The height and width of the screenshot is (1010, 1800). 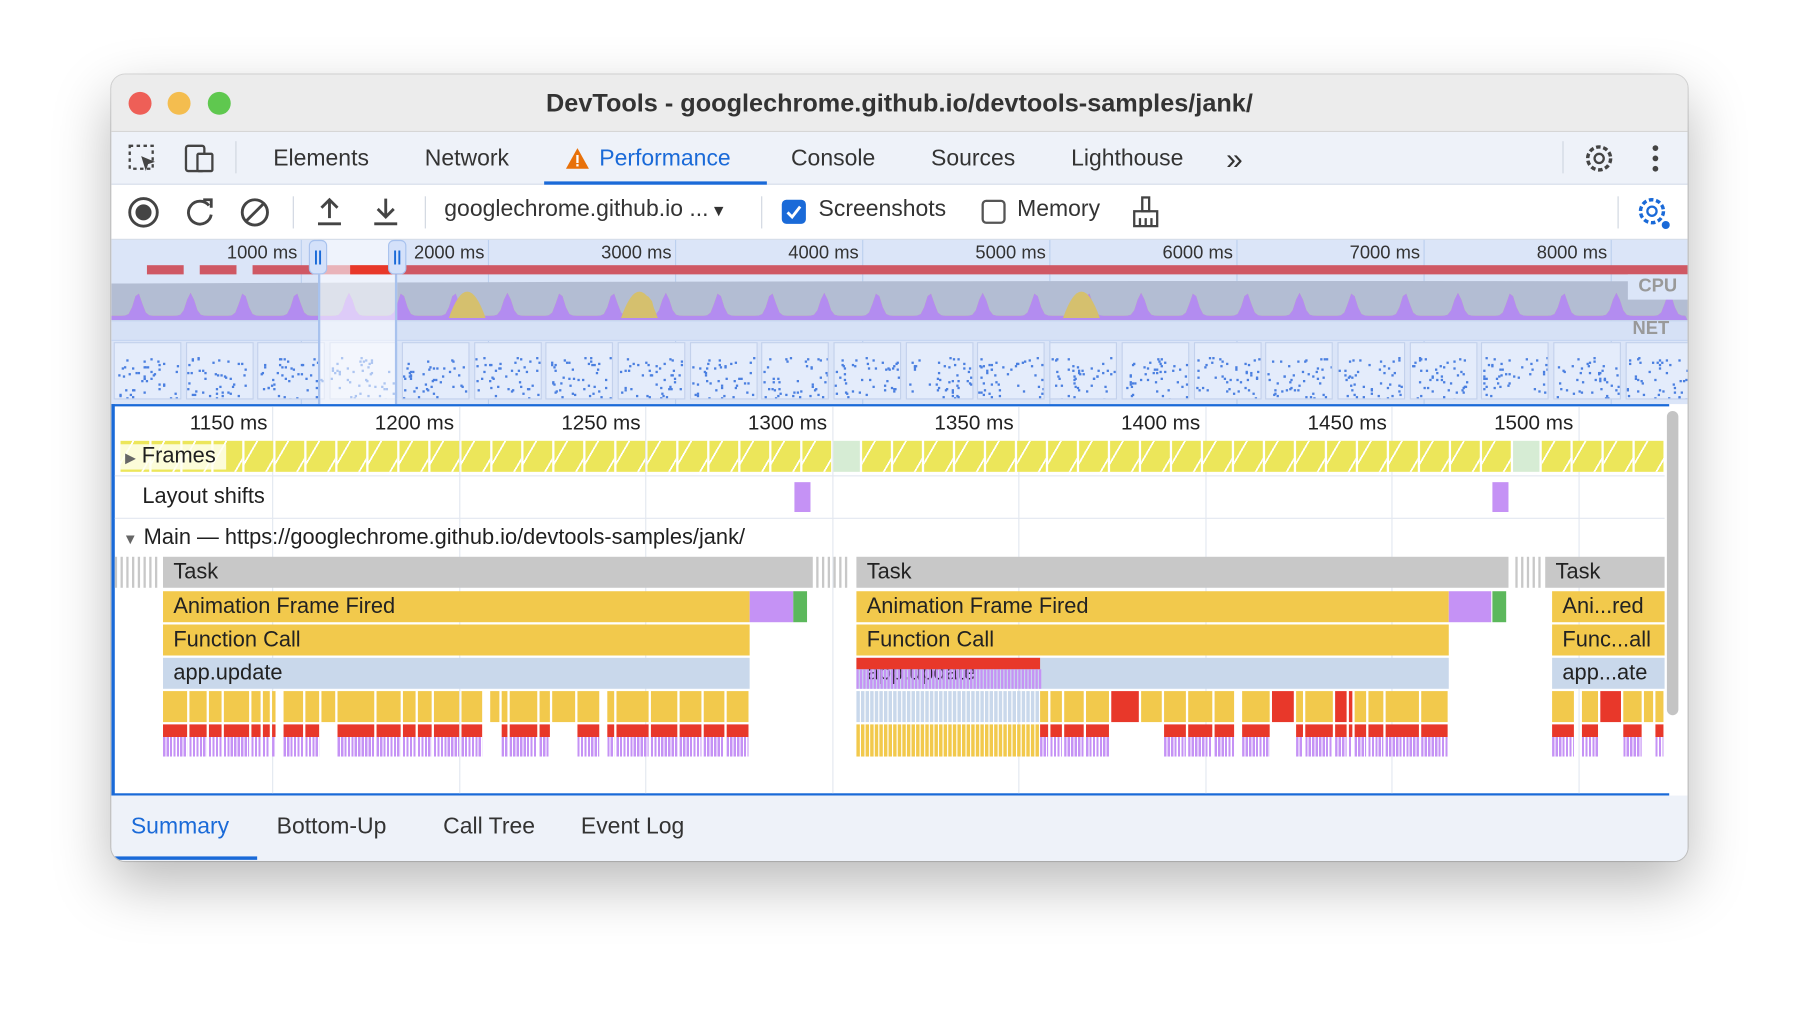 I want to click on tab-lighthouse: Lighthouse, so click(x=1127, y=158).